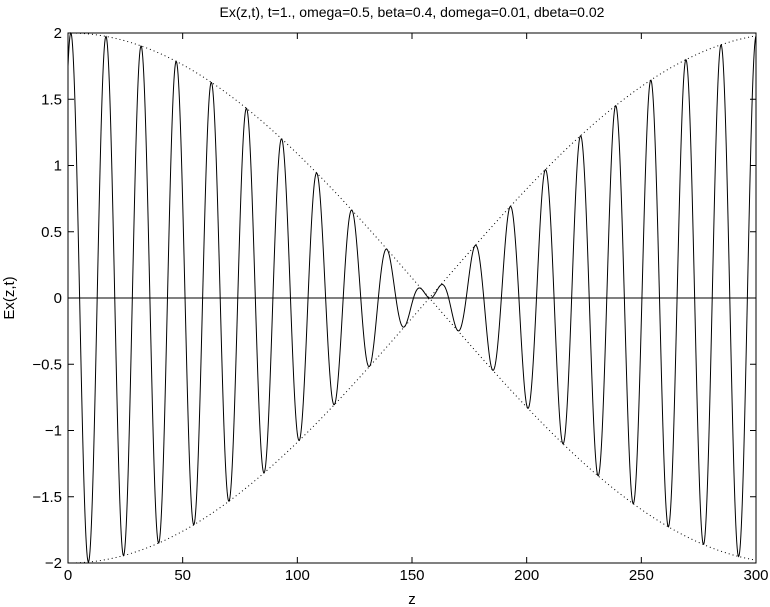 This screenshot has height=607, width=770. I want to click on y-tick-label: 2, so click(58, 33).